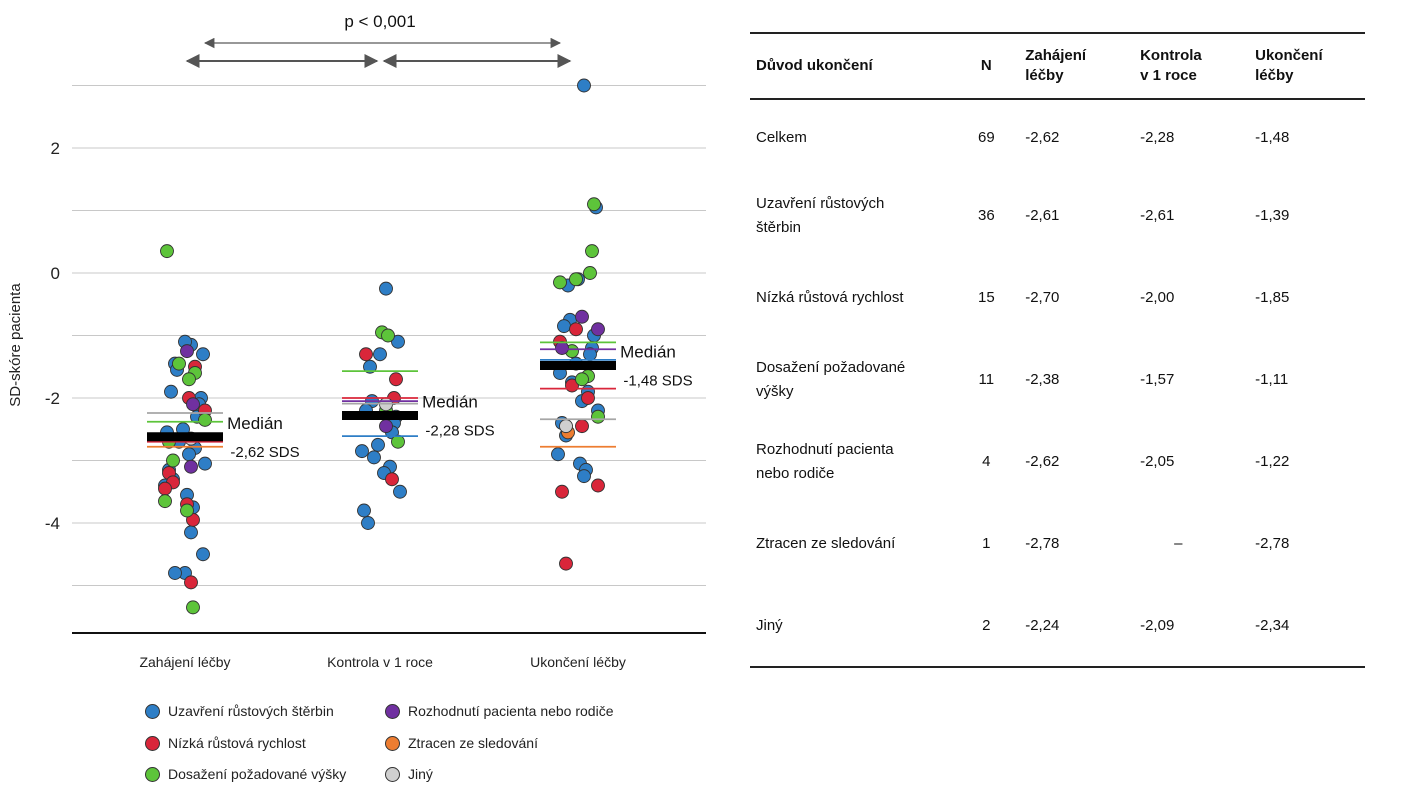 This screenshot has height=800, width=1402. Describe the element at coordinates (1157, 461) in the screenshot. I see `cell-control: -2,05` at that location.